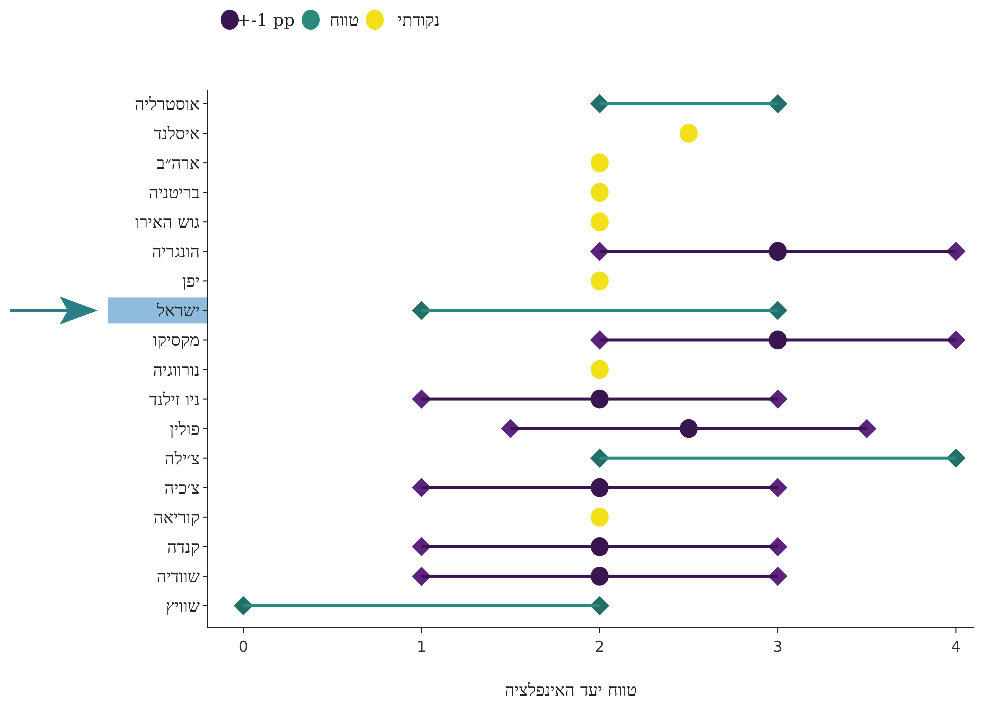 This screenshot has height=705, width=982. I want to click on y-tick-label: מקסיקו, so click(176, 341).